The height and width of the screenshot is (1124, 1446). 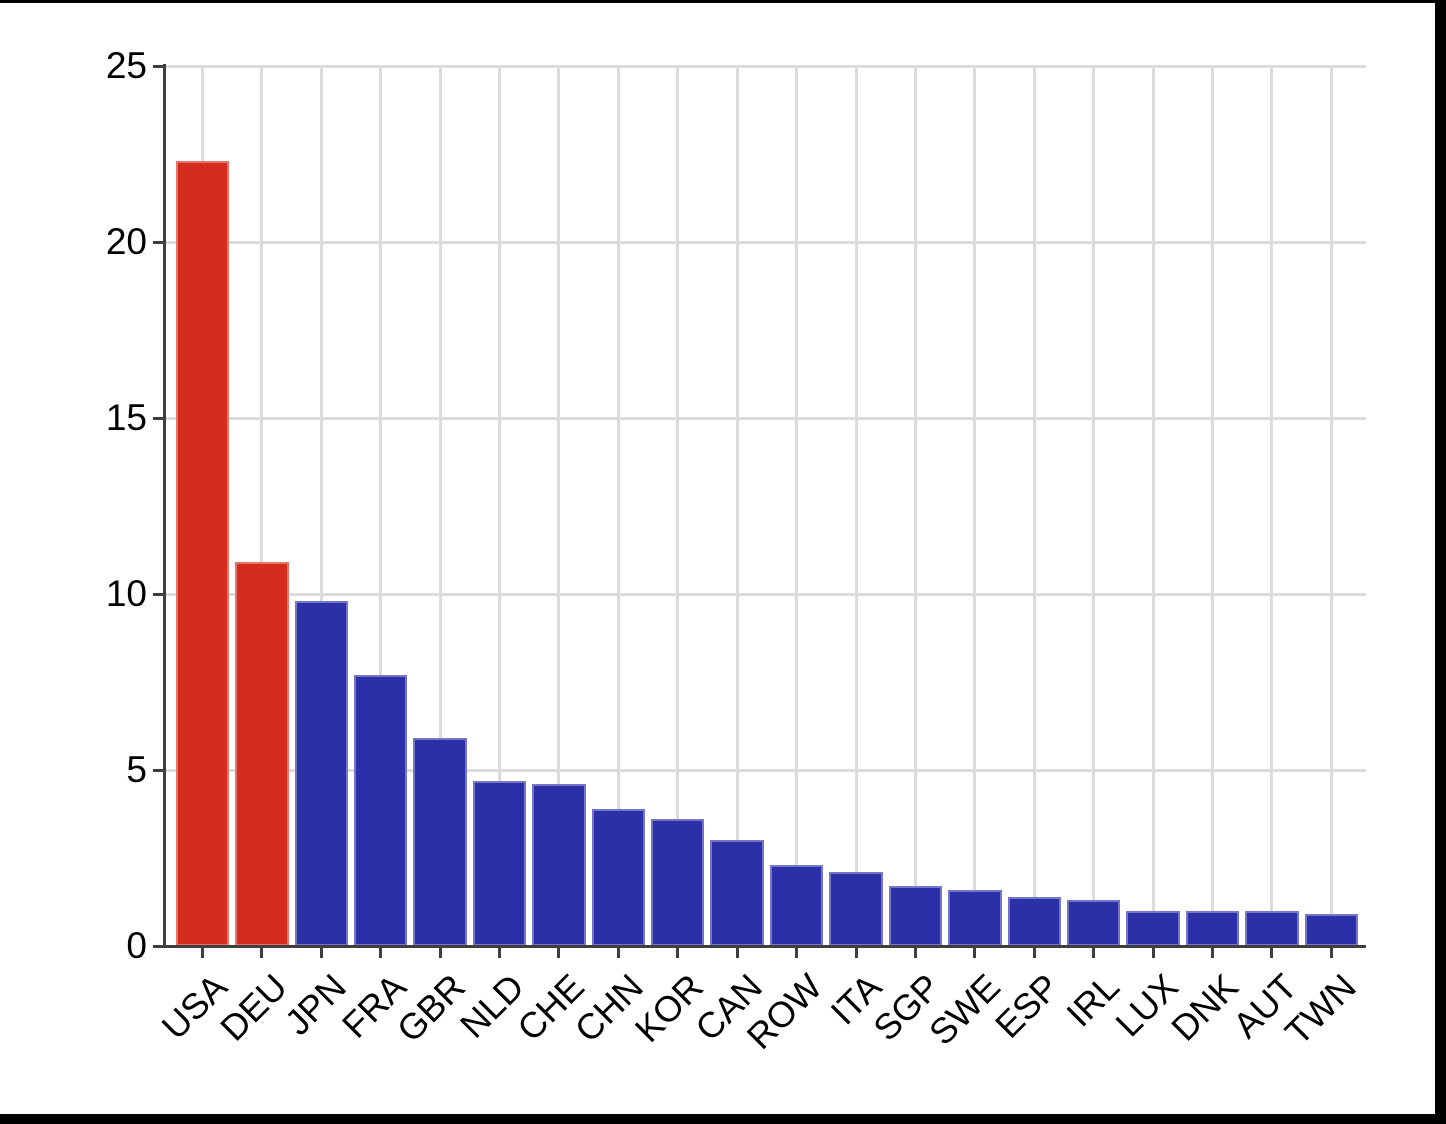 What do you see at coordinates (136, 769) in the screenshot?
I see `y-tick-label: 5` at bounding box center [136, 769].